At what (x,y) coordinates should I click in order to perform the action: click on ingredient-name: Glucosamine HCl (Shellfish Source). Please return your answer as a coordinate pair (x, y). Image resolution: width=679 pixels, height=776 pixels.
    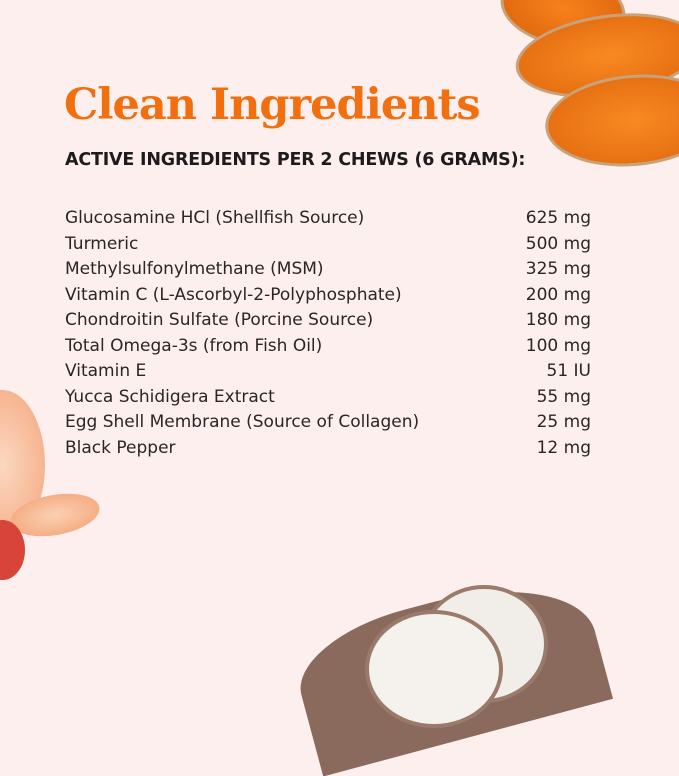
    Looking at the image, I should click on (215, 218).